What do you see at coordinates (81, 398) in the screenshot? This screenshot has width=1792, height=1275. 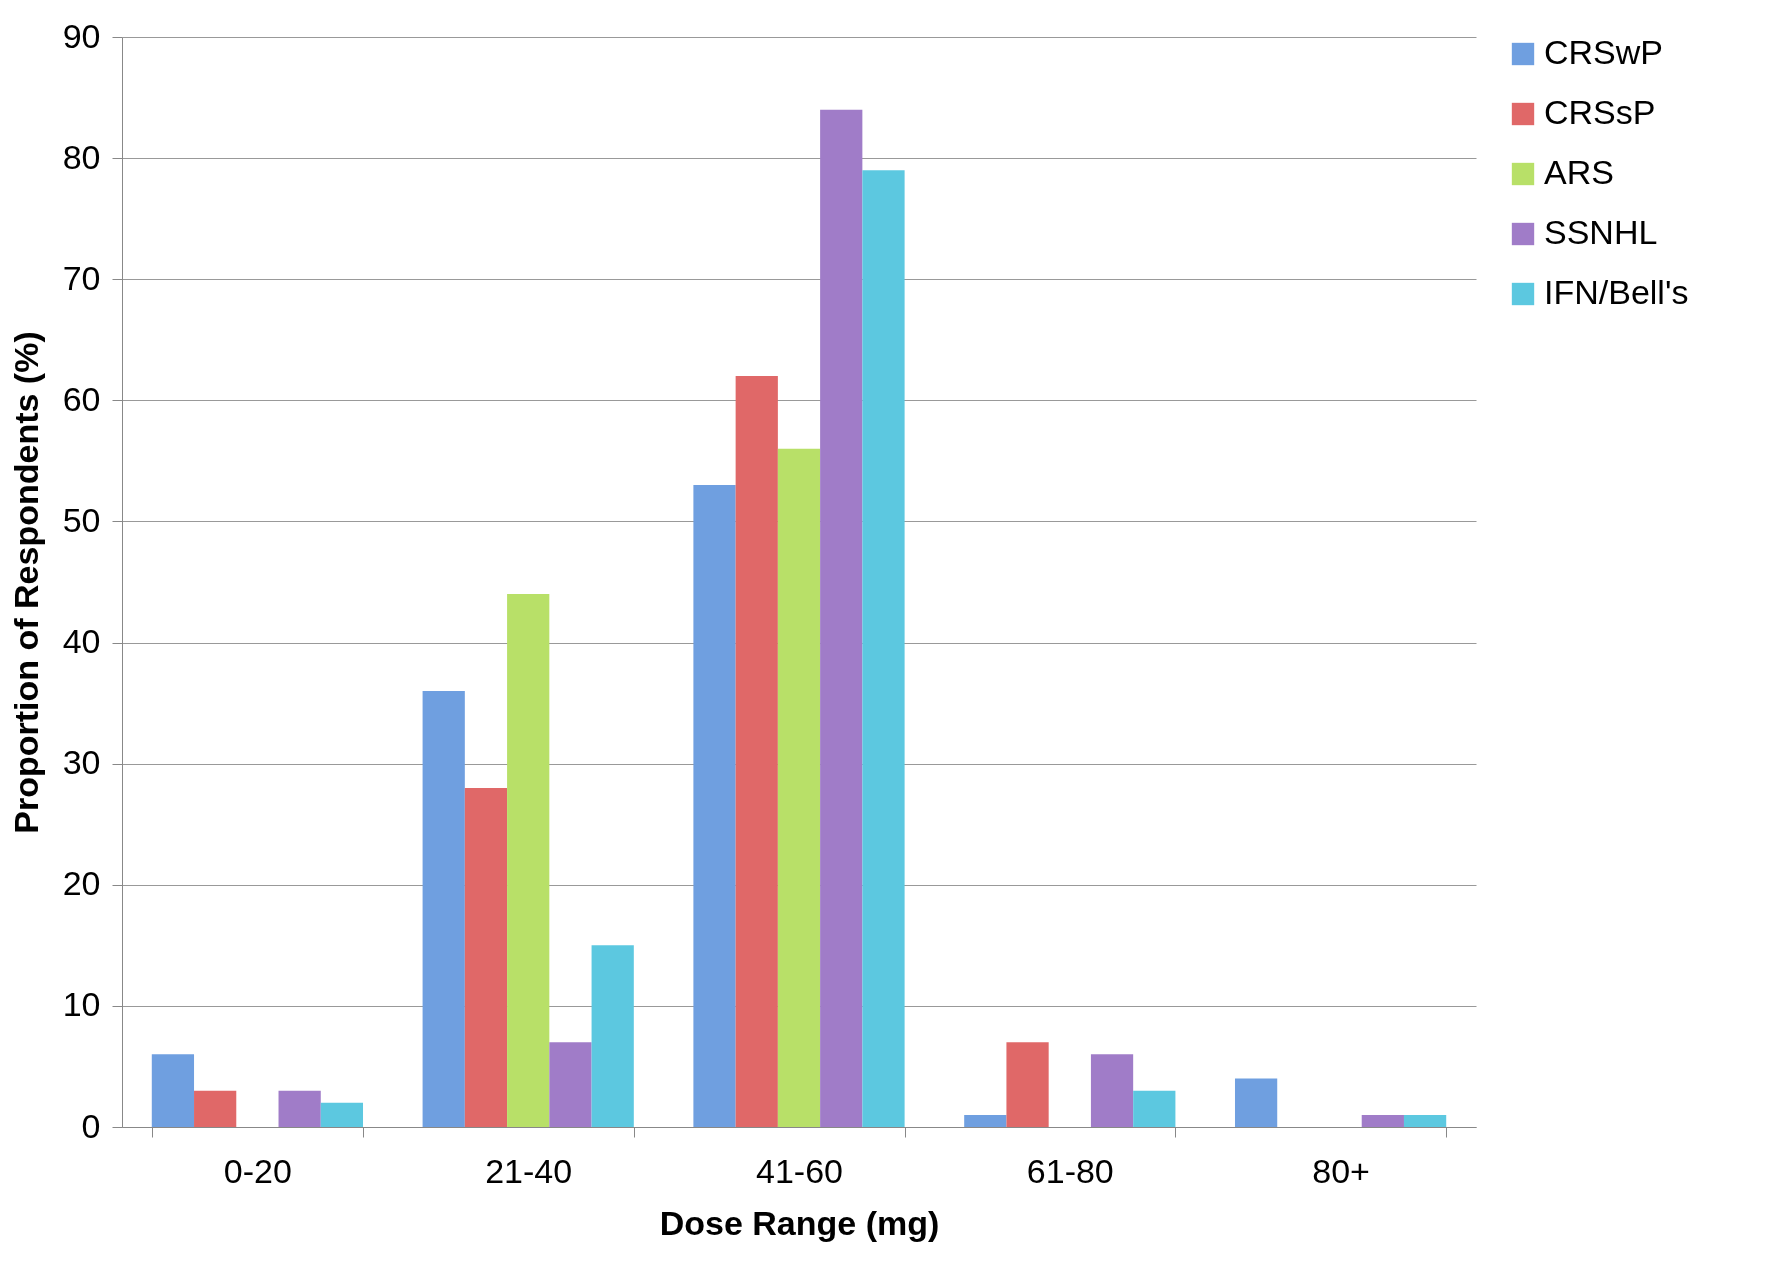 I see `y-tick-label: 60` at bounding box center [81, 398].